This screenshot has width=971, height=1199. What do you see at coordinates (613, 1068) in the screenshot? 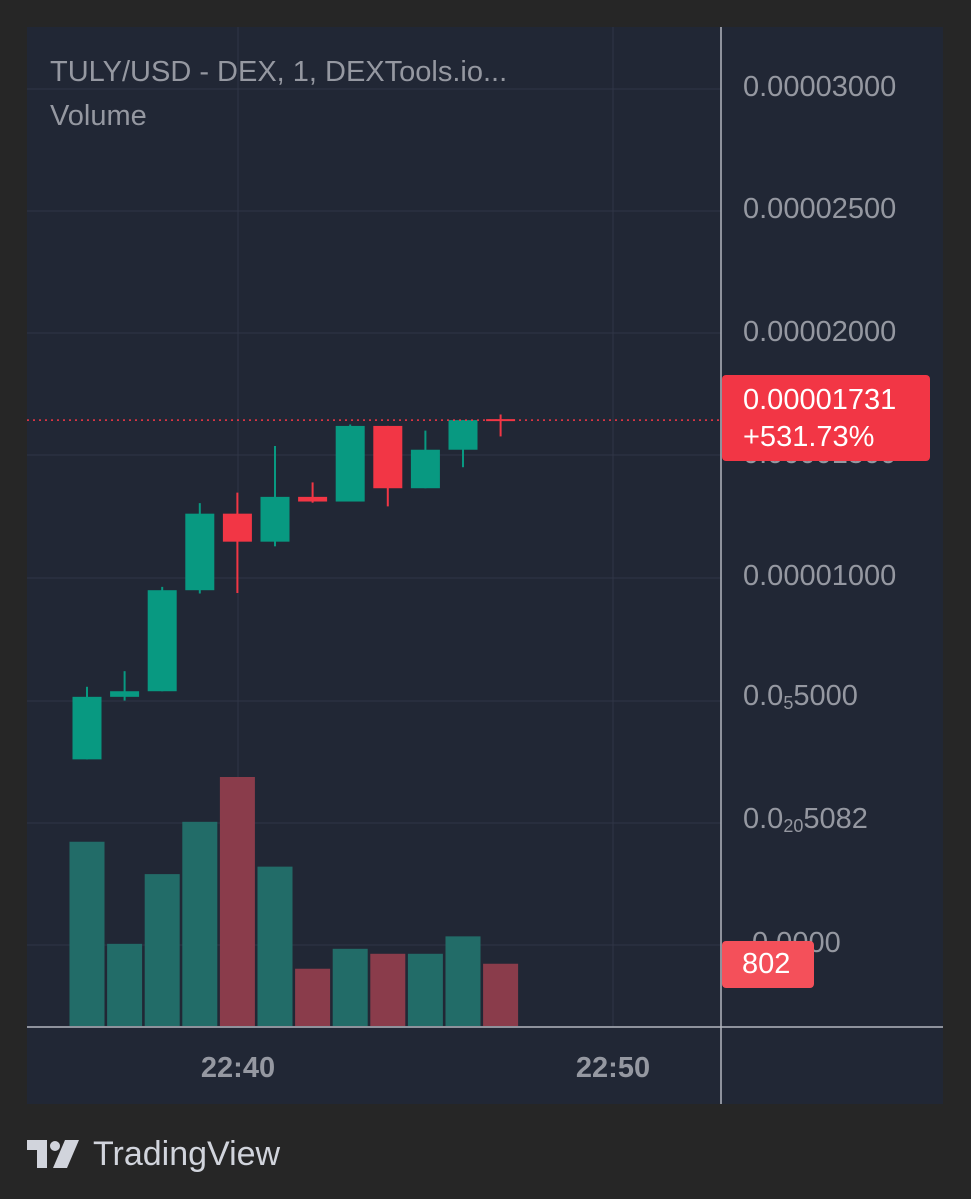
I see `time-axis-tick: 22:50` at bounding box center [613, 1068].